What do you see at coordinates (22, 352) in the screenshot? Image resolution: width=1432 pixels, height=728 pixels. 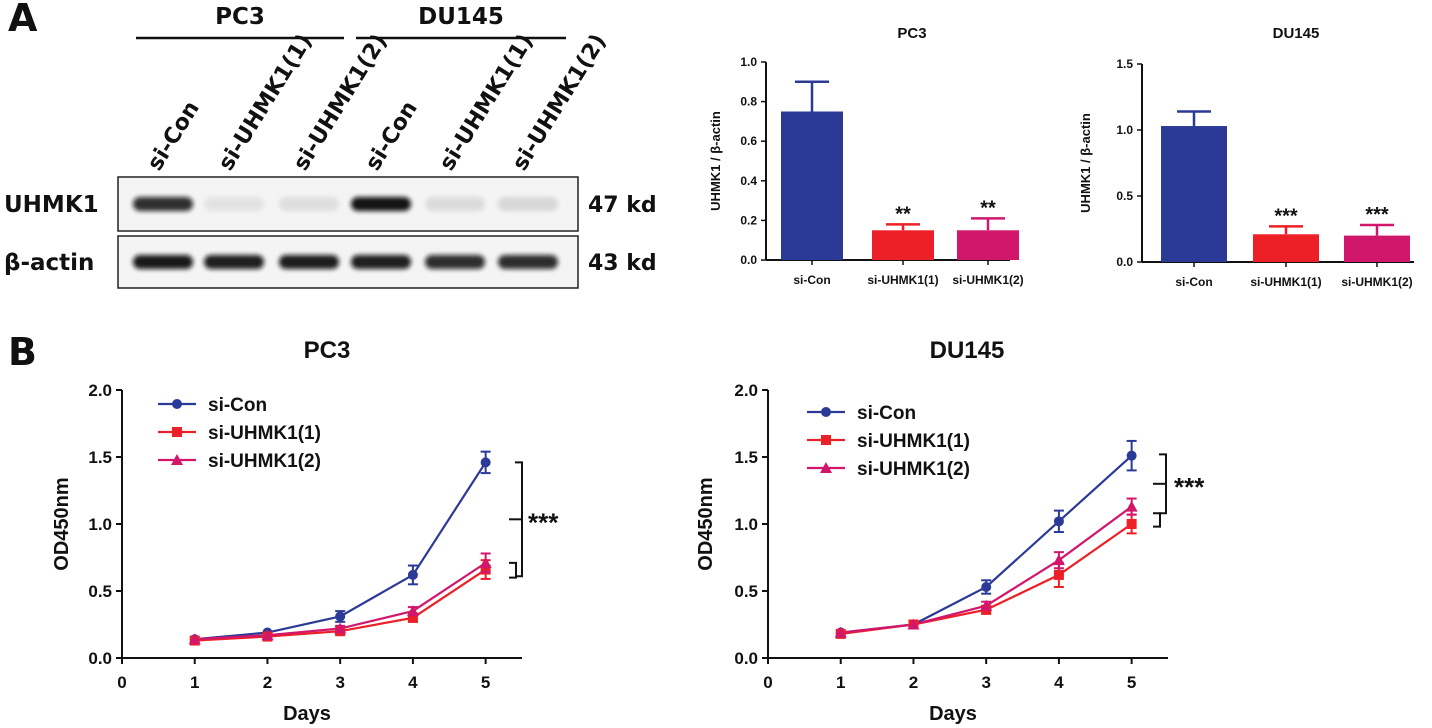 I see `panel-label-b: B` at bounding box center [22, 352].